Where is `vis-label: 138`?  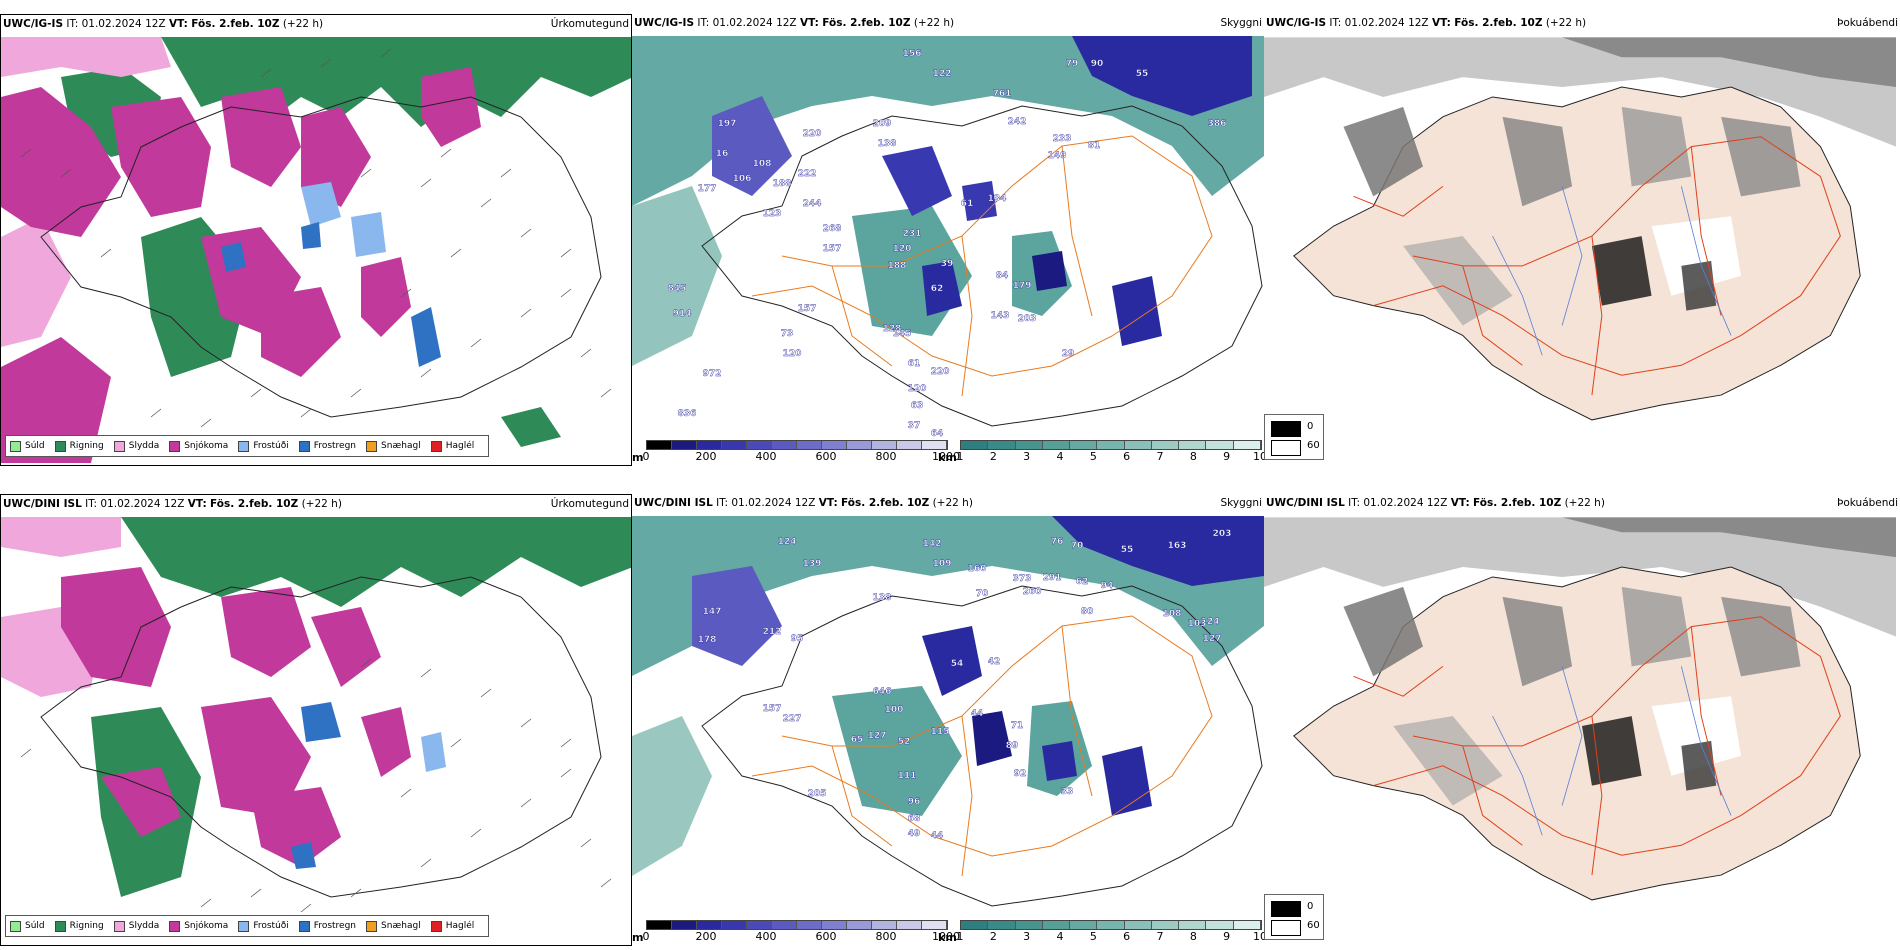 vis-label: 138 is located at coordinates (882, 598).